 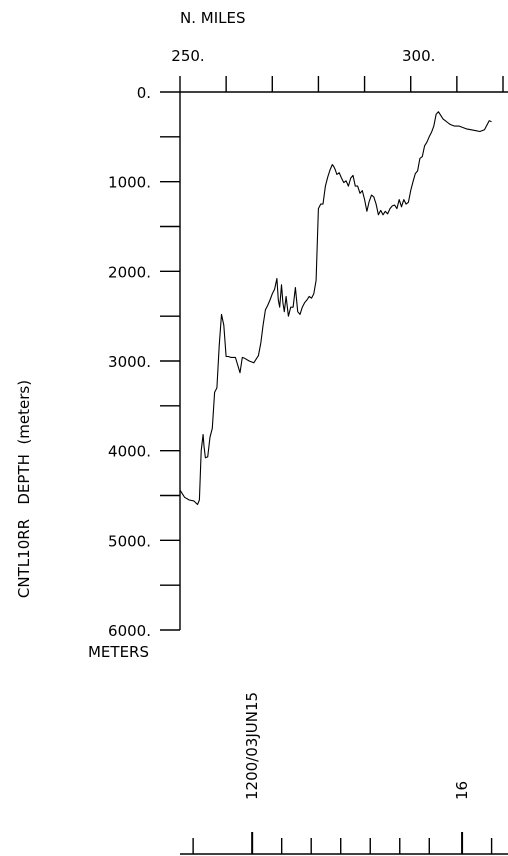 I want to click on x-tick-labels: 250. 300., so click(x=303, y=56).